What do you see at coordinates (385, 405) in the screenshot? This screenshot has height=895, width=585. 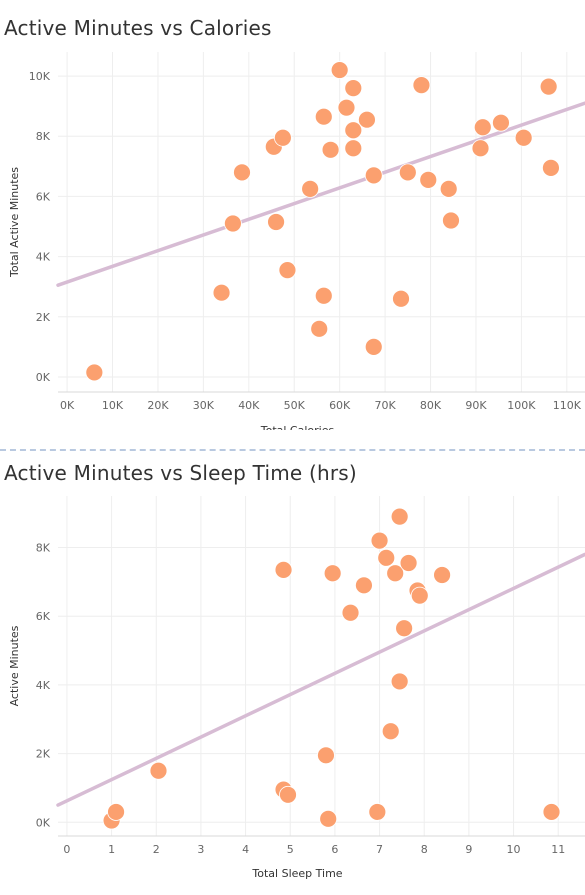 I see `x-tick-label: 70K` at bounding box center [385, 405].